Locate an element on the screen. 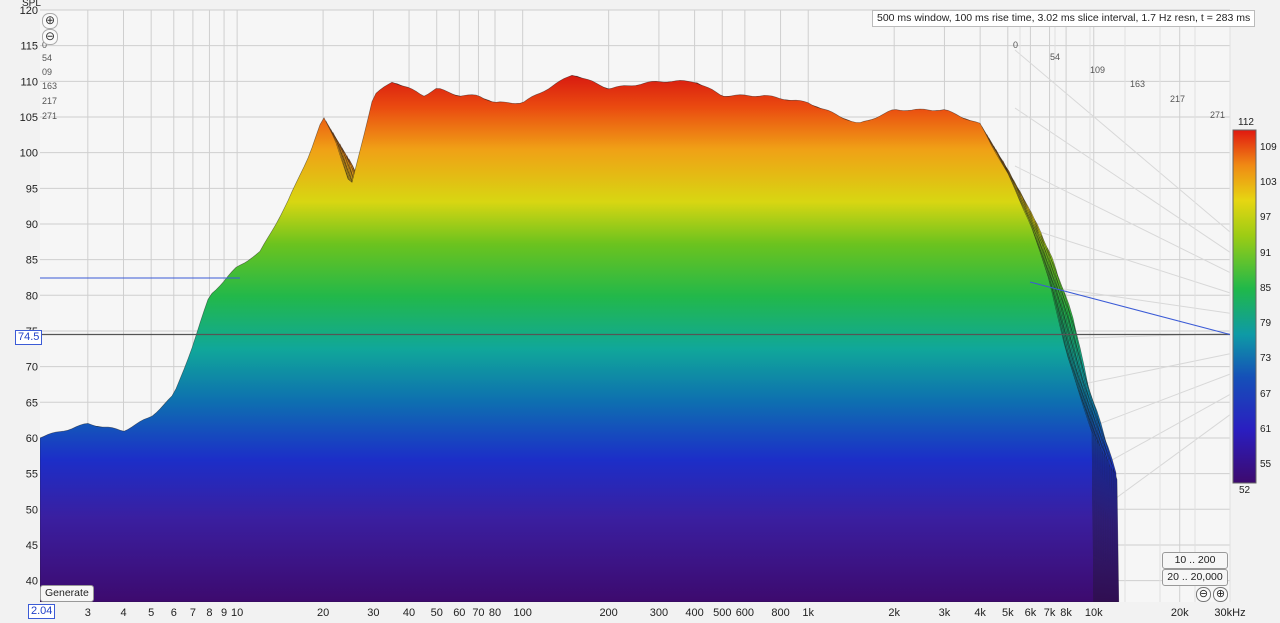 This screenshot has height=623, width=1280. range-20-20000-button: 20 .. 20,000 is located at coordinates (1195, 577).